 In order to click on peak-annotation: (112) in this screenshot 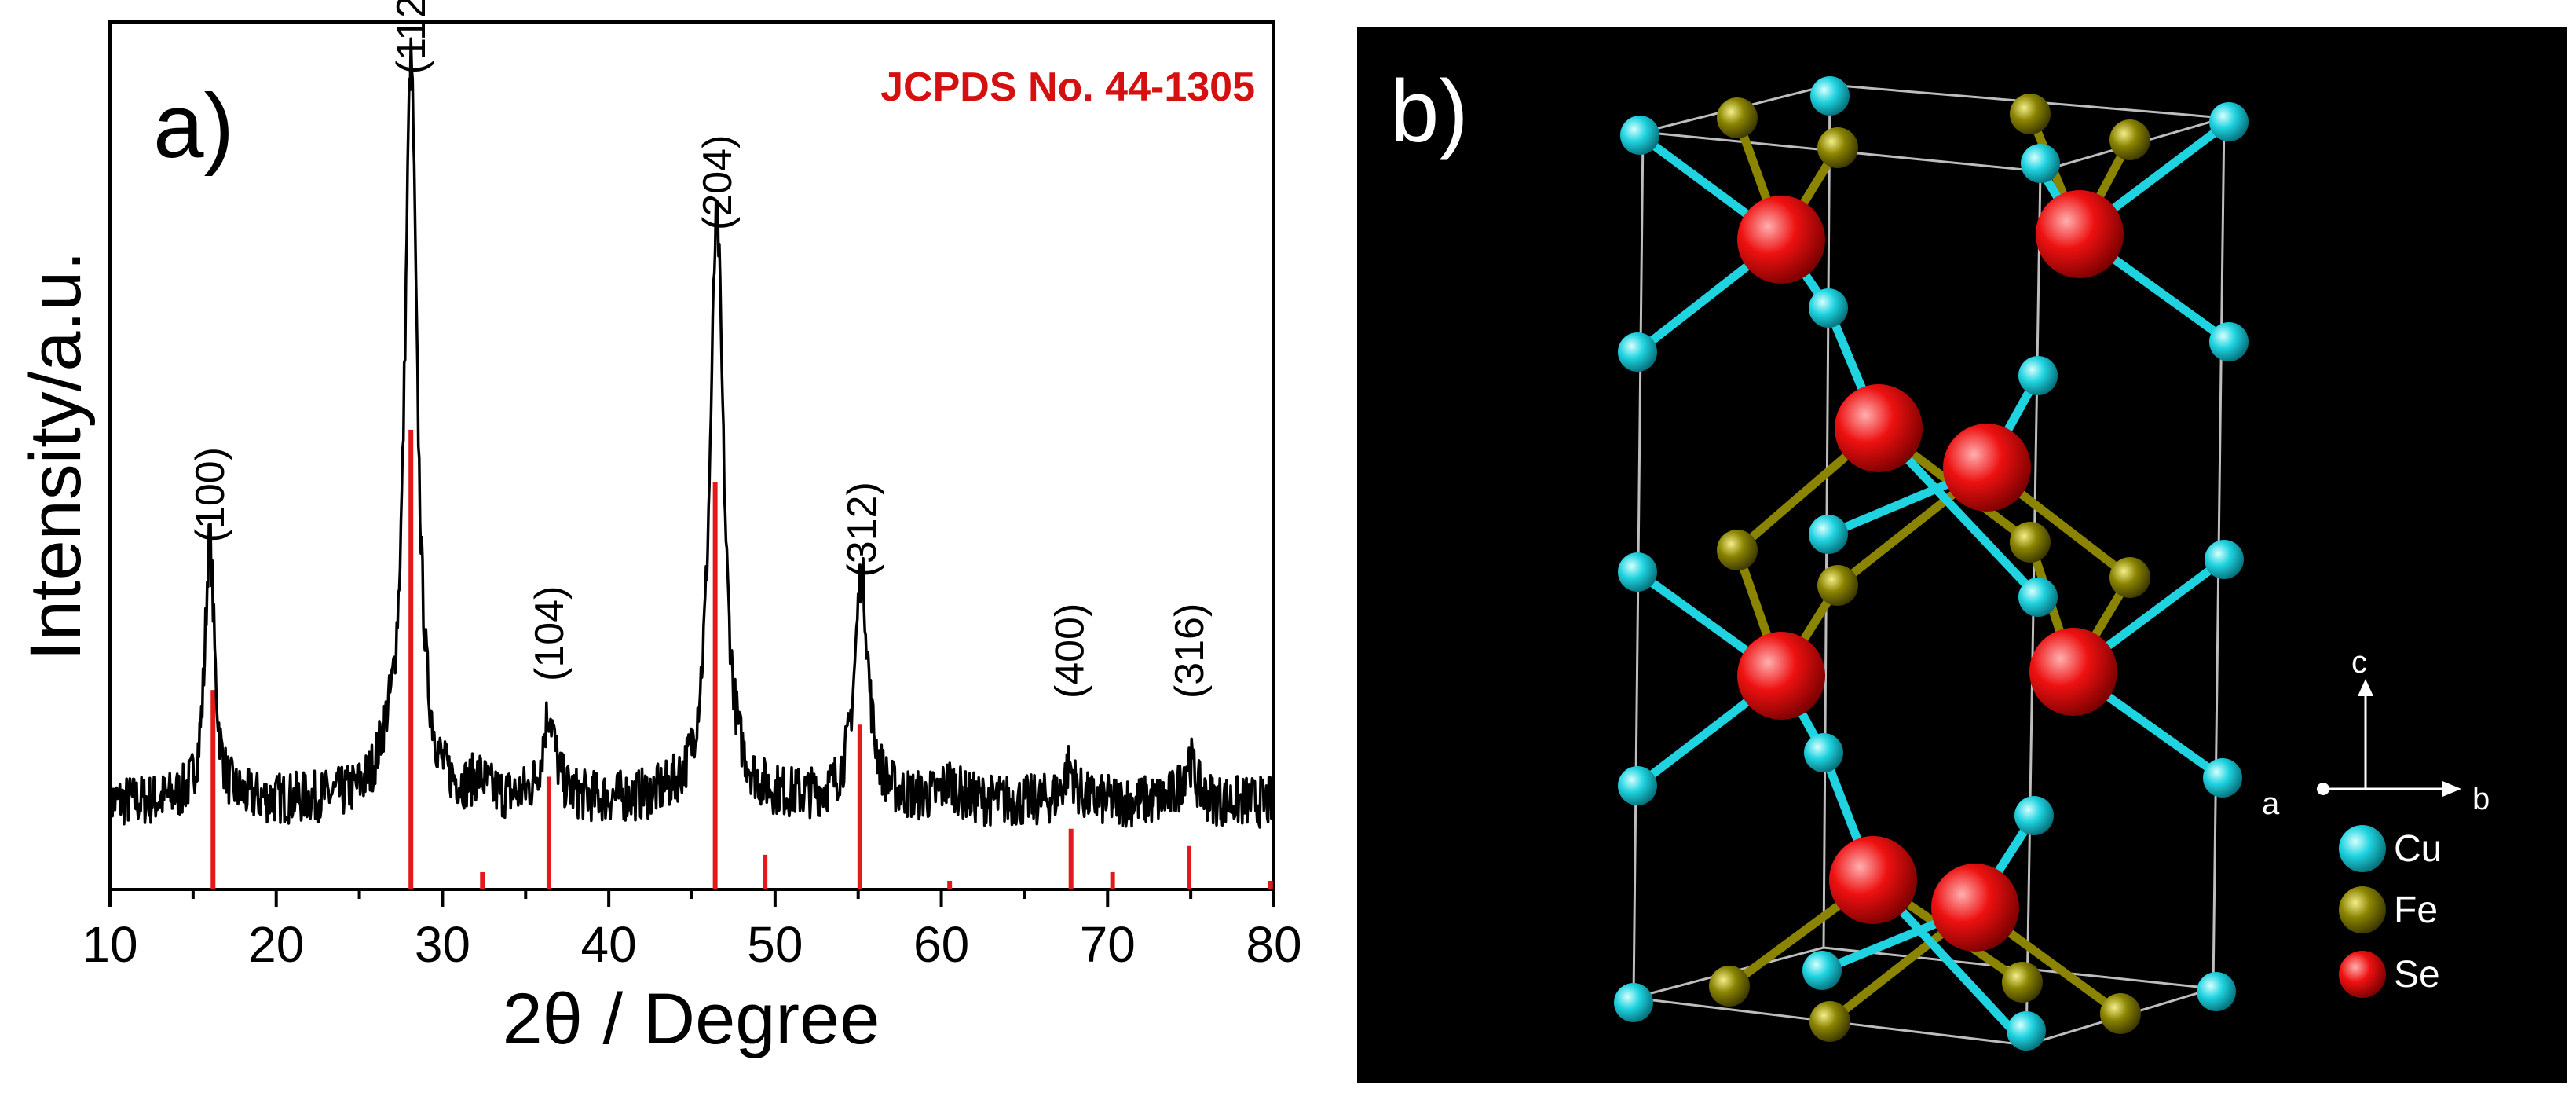, I will do `click(412, 37)`.